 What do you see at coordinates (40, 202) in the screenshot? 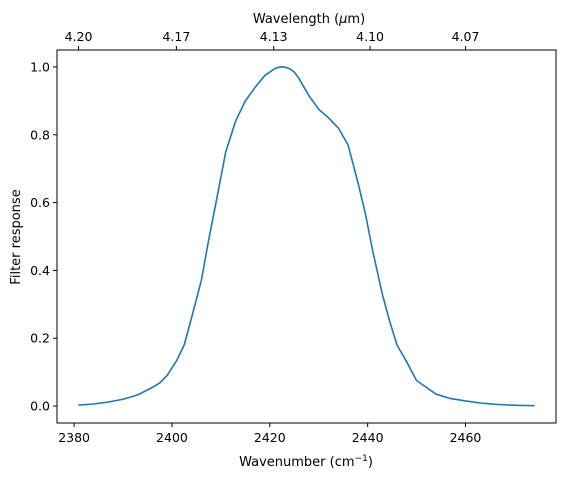
I see `y-tick-label: 0.6` at bounding box center [40, 202].